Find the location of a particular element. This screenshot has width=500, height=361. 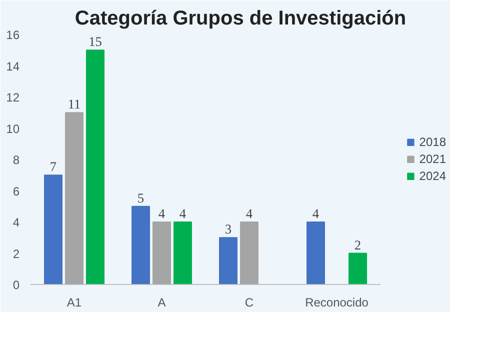

y-tick-label: 2 is located at coordinates (16, 253).